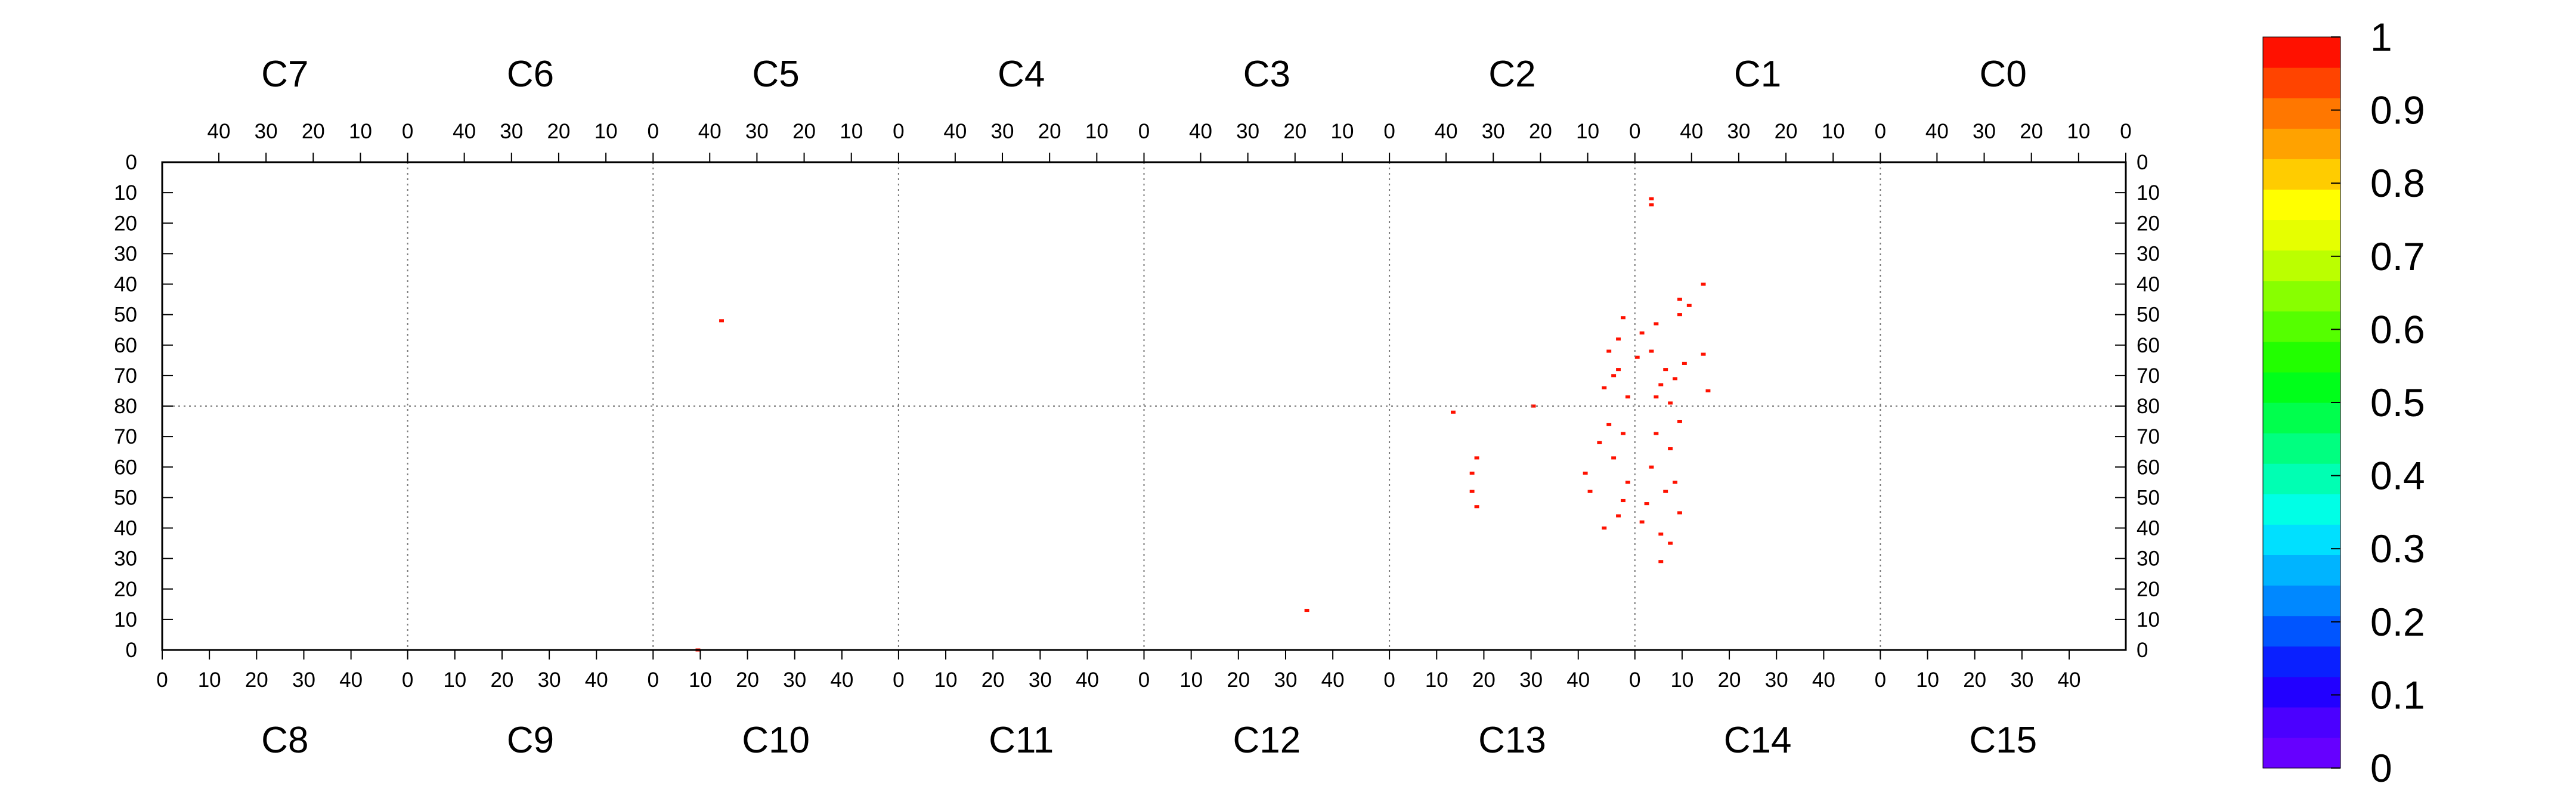 Image resolution: width=2576 pixels, height=805 pixels. Describe the element at coordinates (2381, 37) in the screenshot. I see `colorbar-tick-label: 1` at that location.